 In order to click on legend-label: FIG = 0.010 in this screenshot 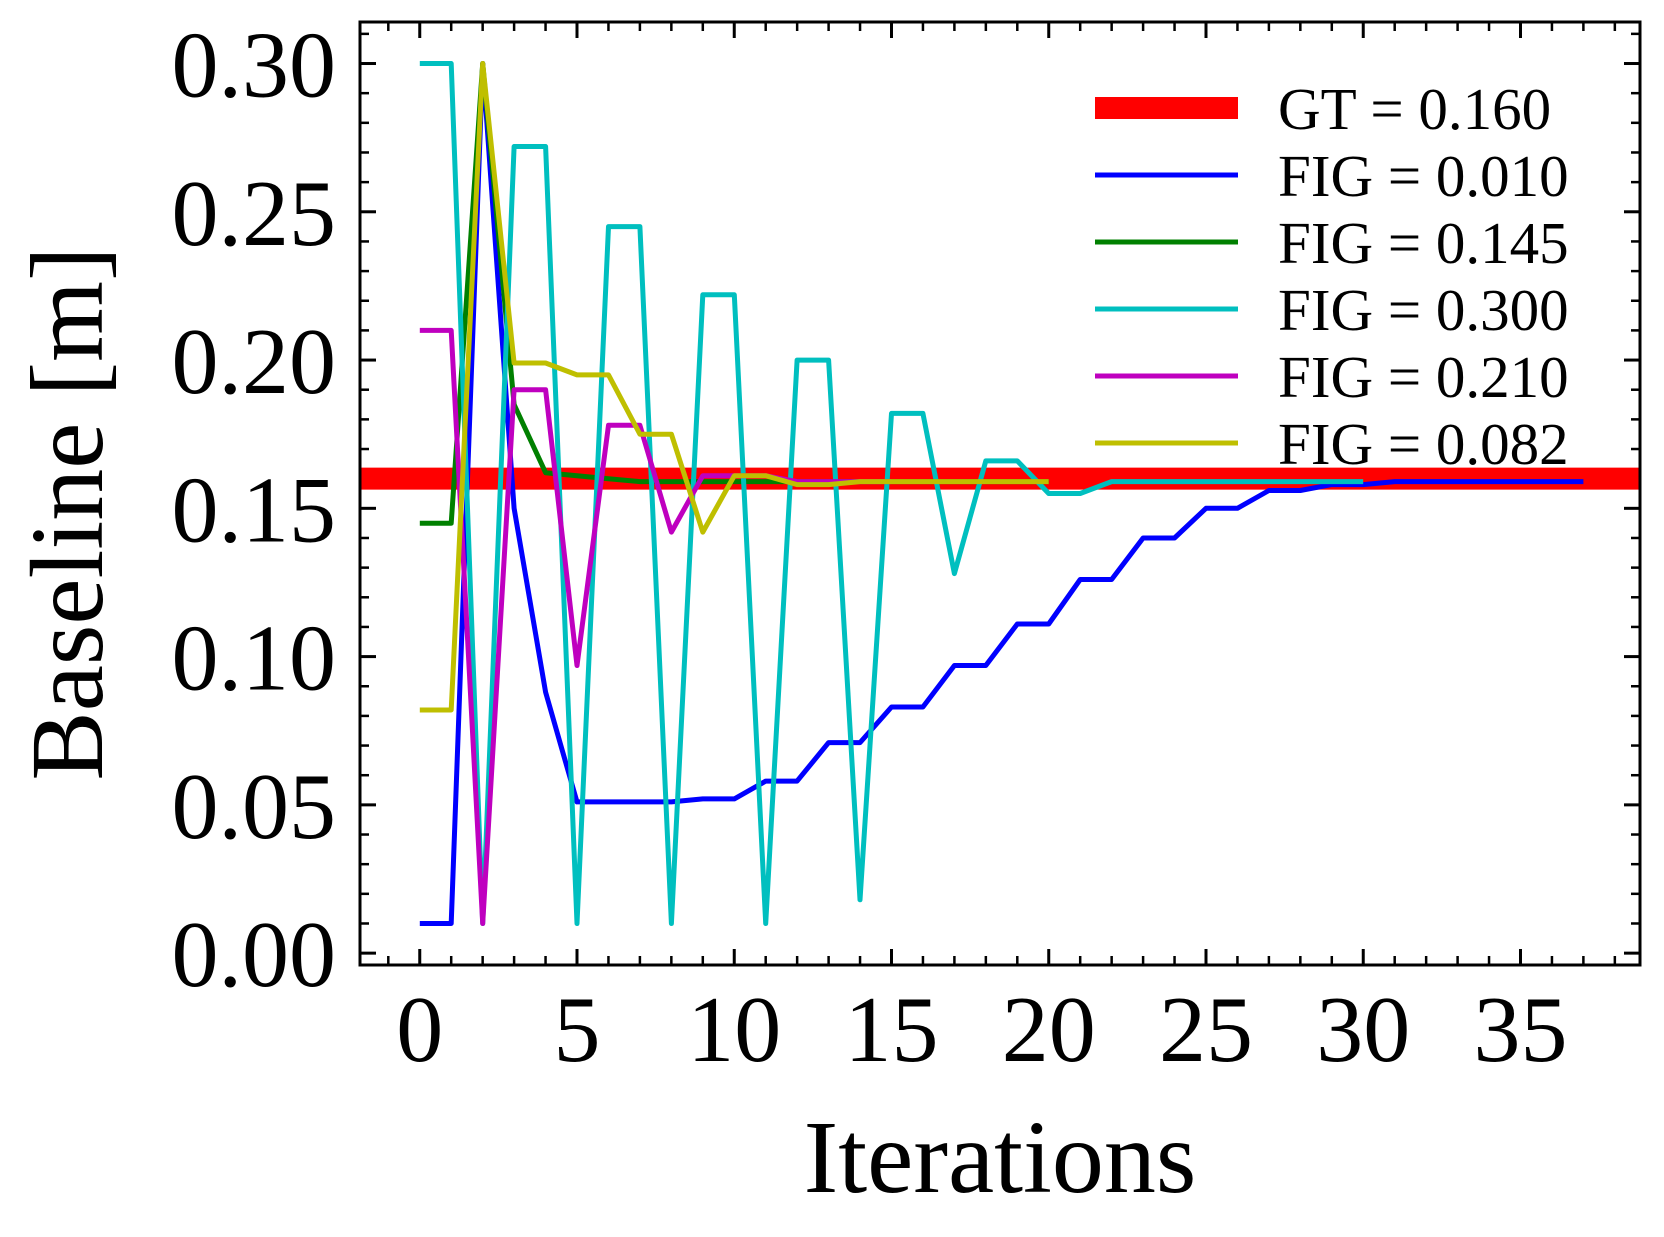, I will do `click(1423, 176)`.